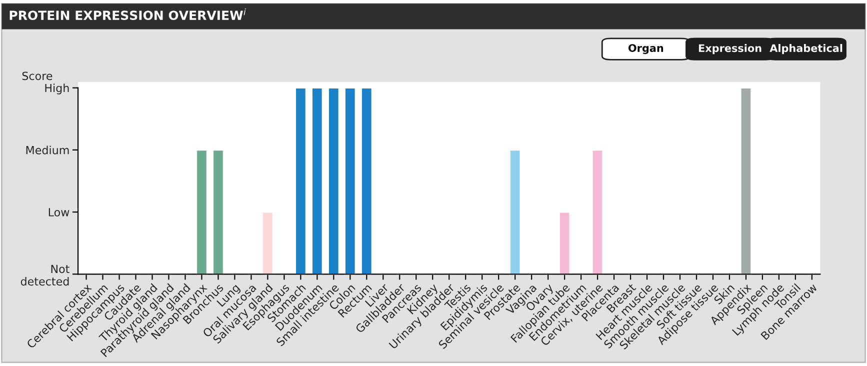 The height and width of the screenshot is (366, 867). Describe the element at coordinates (47, 150) in the screenshot. I see `text: Medium` at that location.